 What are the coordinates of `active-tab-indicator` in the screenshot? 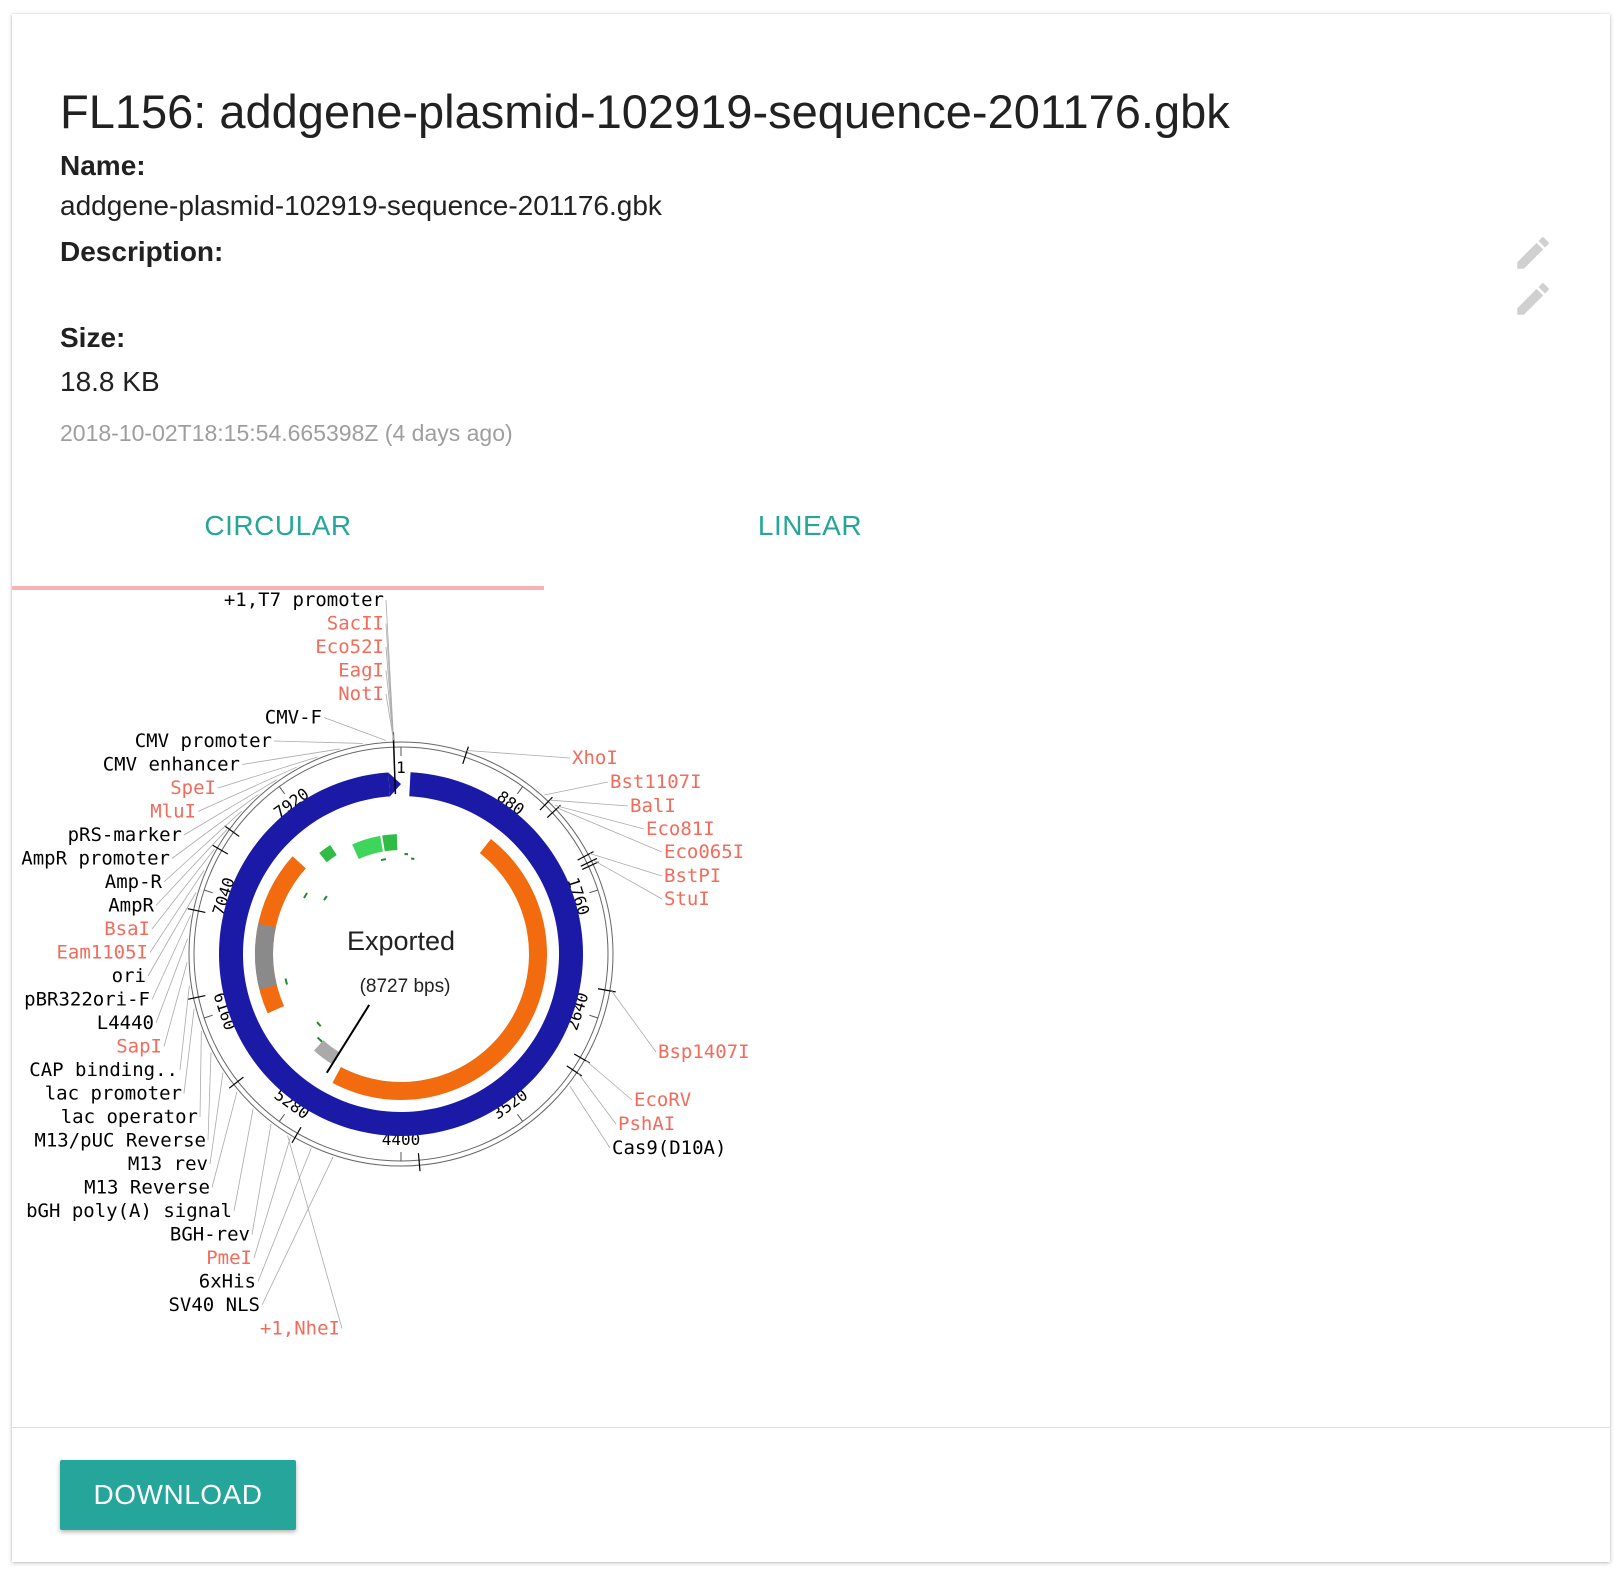 It's located at (278, 588).